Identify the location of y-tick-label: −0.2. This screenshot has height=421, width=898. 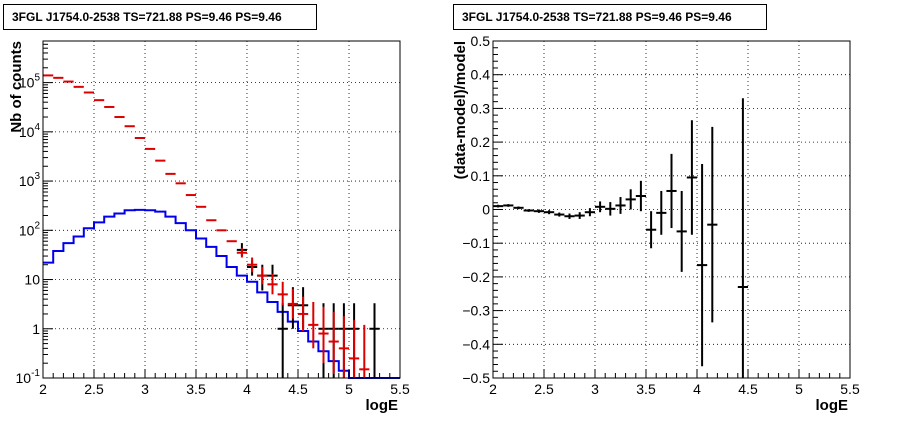
(476, 277).